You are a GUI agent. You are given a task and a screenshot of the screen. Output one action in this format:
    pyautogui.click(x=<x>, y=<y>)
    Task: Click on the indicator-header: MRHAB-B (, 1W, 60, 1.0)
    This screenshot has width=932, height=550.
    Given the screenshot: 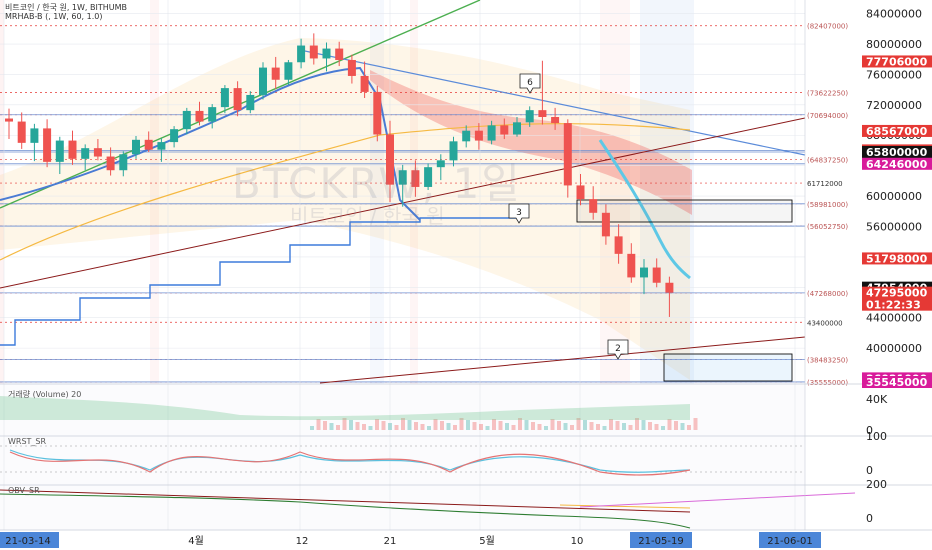 What is the action you would take?
    pyautogui.click(x=54, y=16)
    